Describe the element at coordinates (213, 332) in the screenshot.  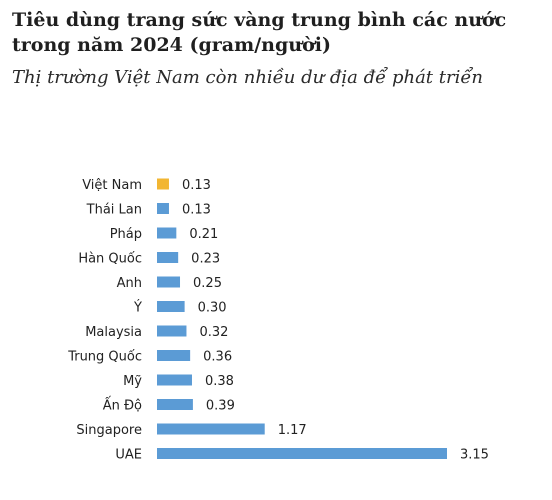
I see `data-label: 0.32` at that location.